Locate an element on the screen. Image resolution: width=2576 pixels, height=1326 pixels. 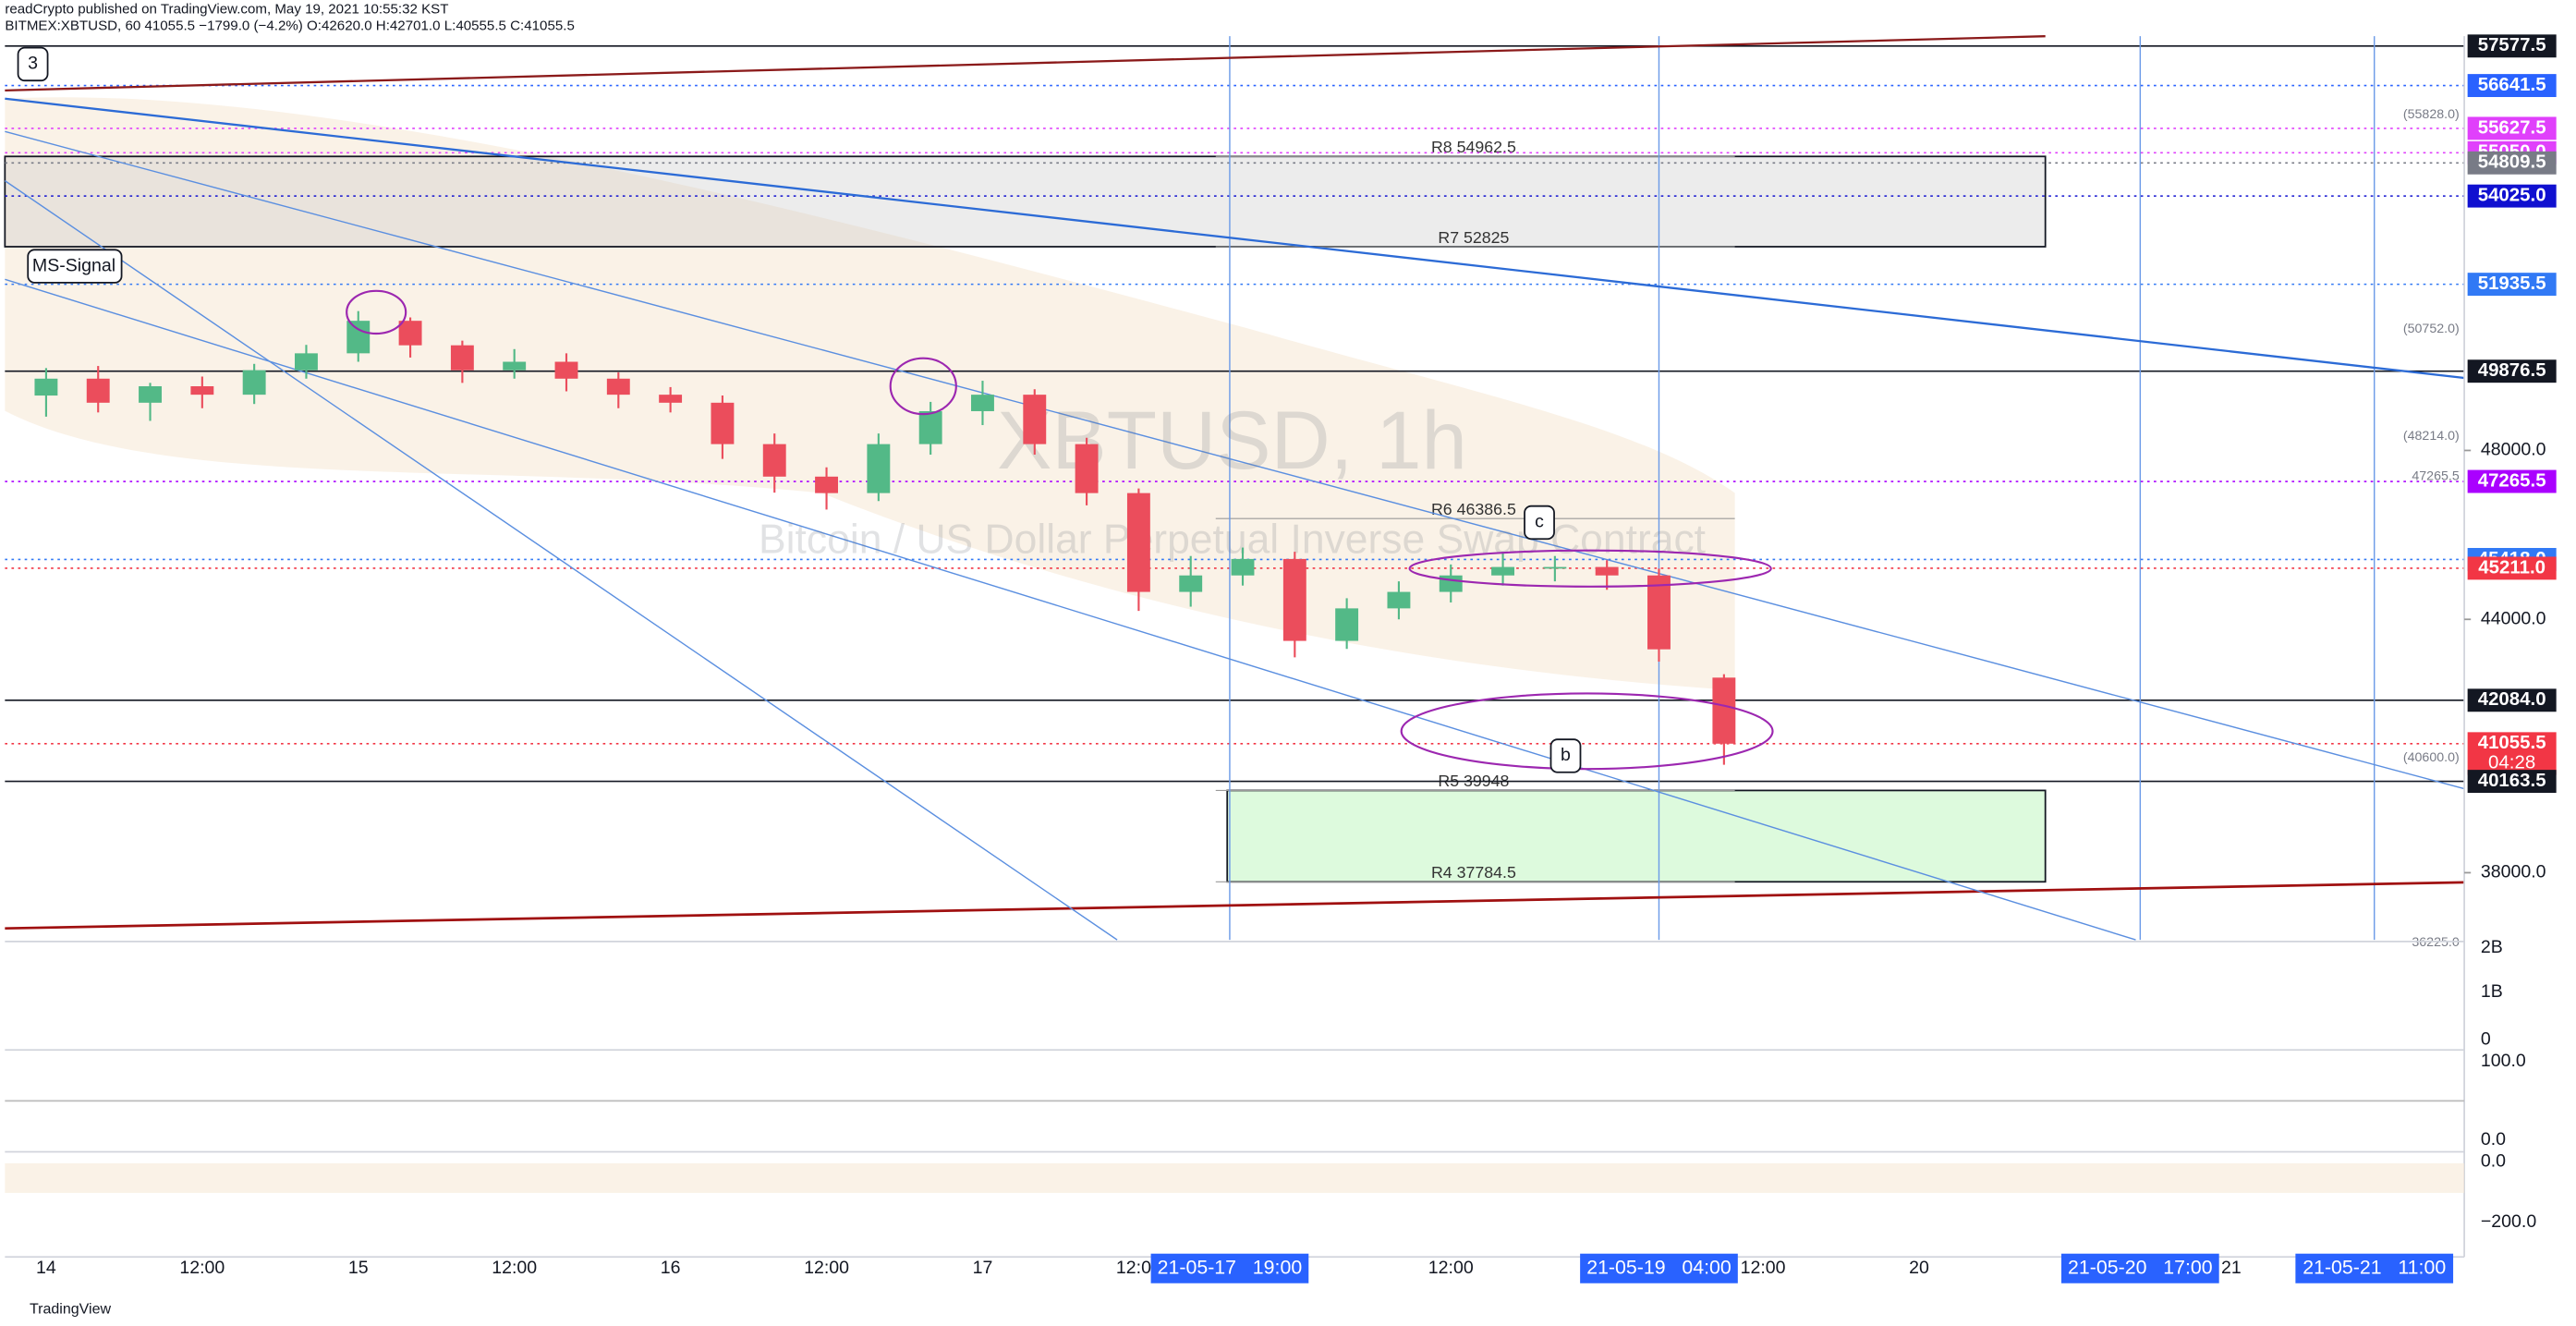
price-label: 54025.0 is located at coordinates (2512, 195).